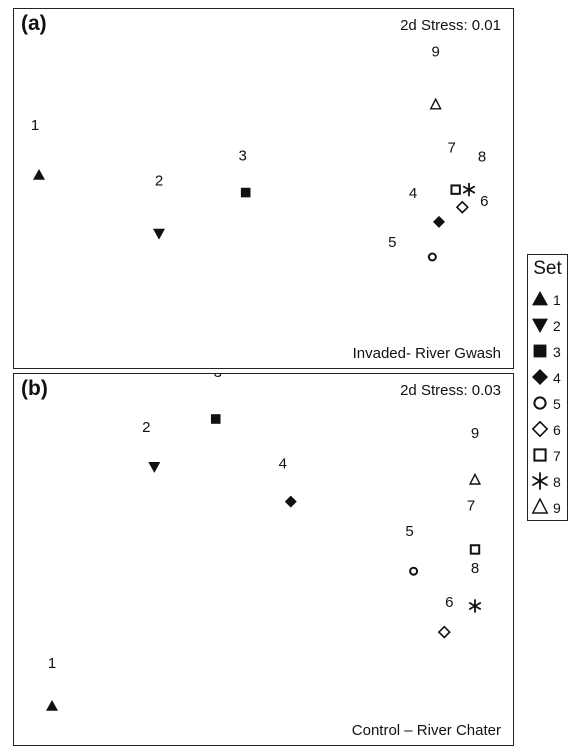 This screenshot has width=575, height=755. I want to click on legend-symbols: 1 2 3 4 5 6 7 8 9, so click(546, 403).